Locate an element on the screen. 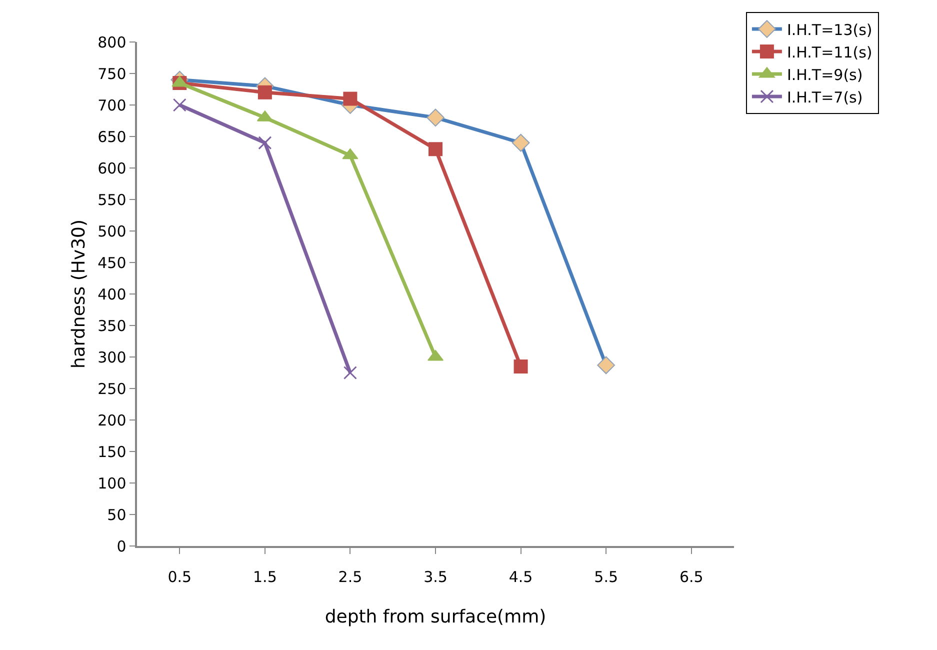  y-tick-label: 250 is located at coordinates (112, 389).